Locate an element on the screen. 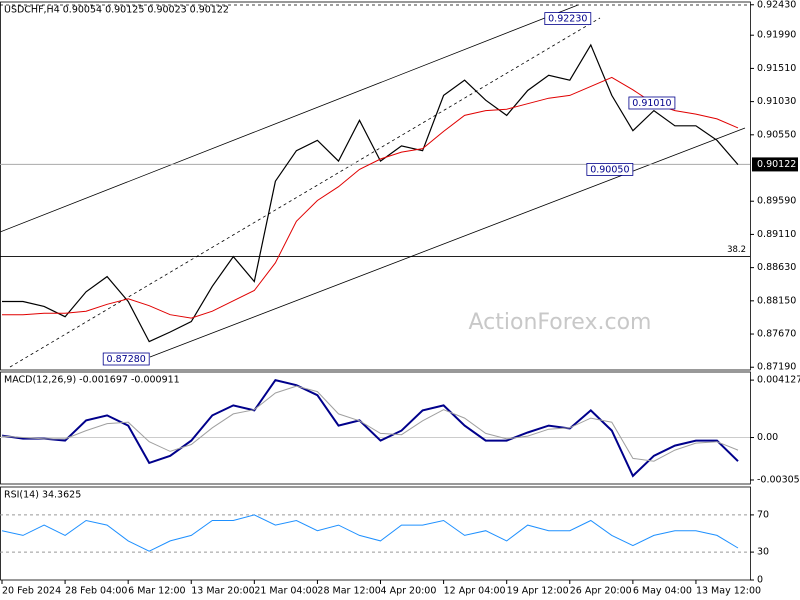 This screenshot has height=600, width=800. y-tick-label: 0.87190 is located at coordinates (776, 367).